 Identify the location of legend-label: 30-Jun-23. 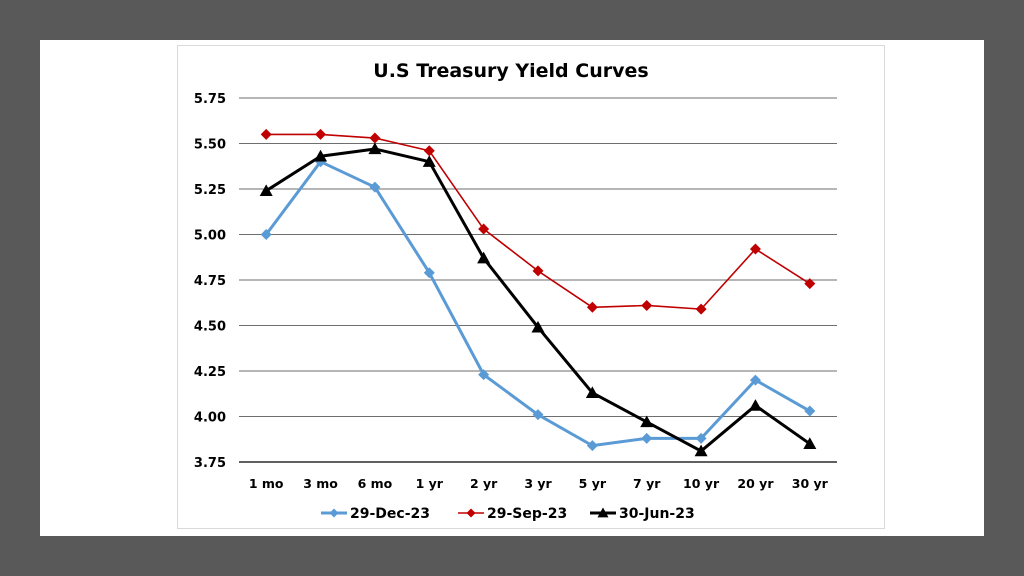
(657, 514).